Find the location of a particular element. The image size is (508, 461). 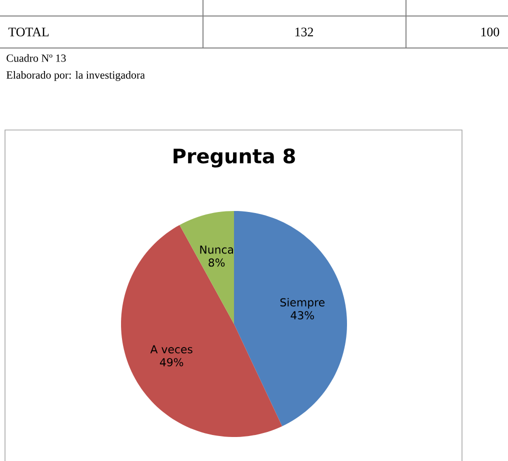

text: 100 is located at coordinates (490, 32).